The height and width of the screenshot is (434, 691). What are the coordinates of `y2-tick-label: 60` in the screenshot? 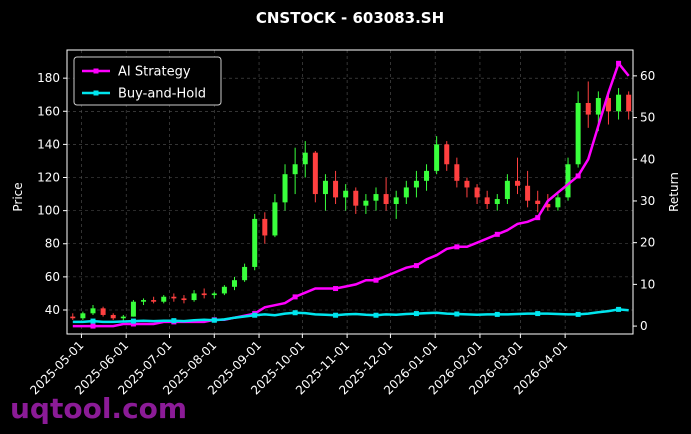 It's located at (647, 76).